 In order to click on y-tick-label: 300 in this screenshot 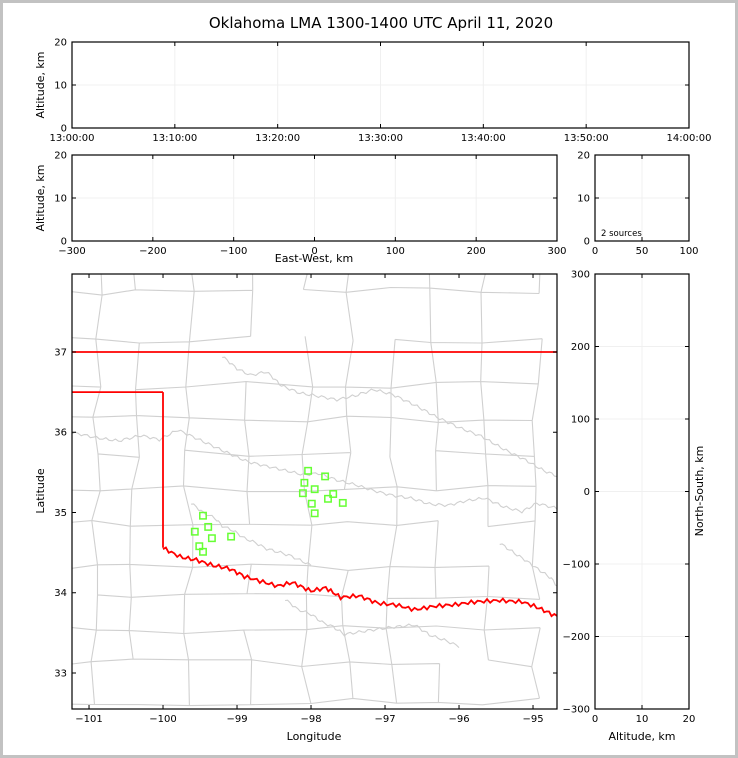, I will do `click(580, 275)`.